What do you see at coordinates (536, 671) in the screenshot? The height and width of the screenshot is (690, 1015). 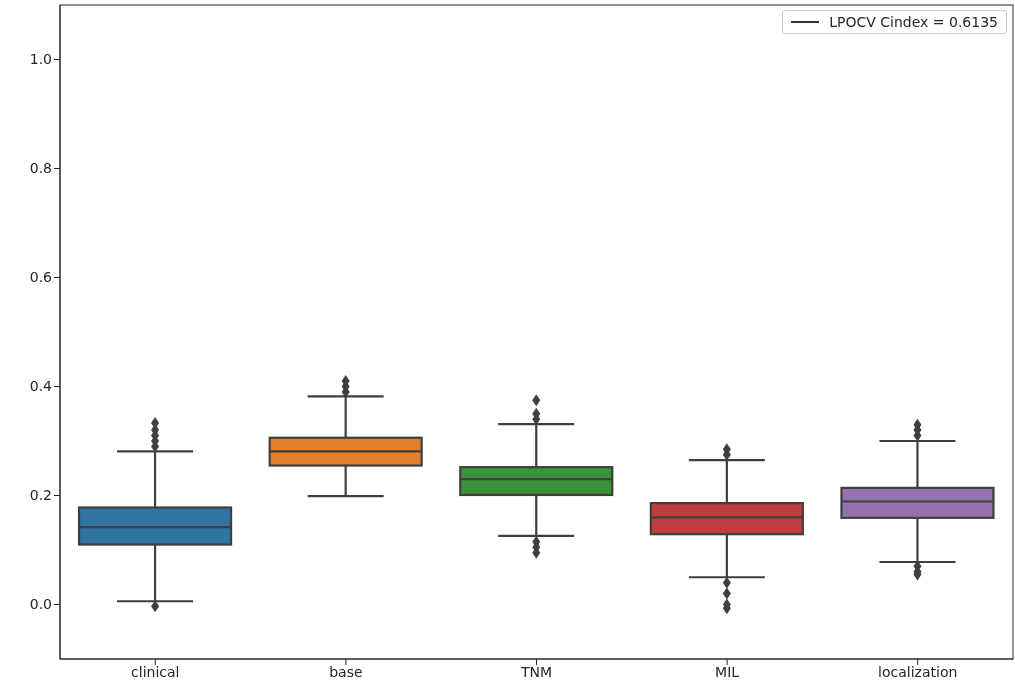 I see `x-tick-label: TNM` at bounding box center [536, 671].